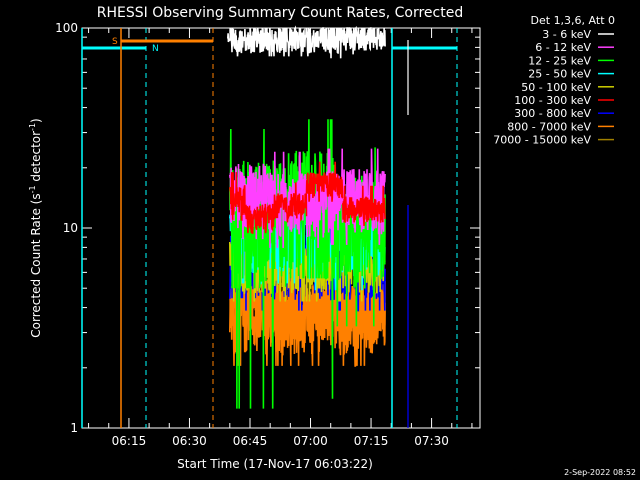 This screenshot has height=480, width=640. What do you see at coordinates (552, 113) in the screenshot?
I see `legend-label: 300 - 800 keV` at bounding box center [552, 113].